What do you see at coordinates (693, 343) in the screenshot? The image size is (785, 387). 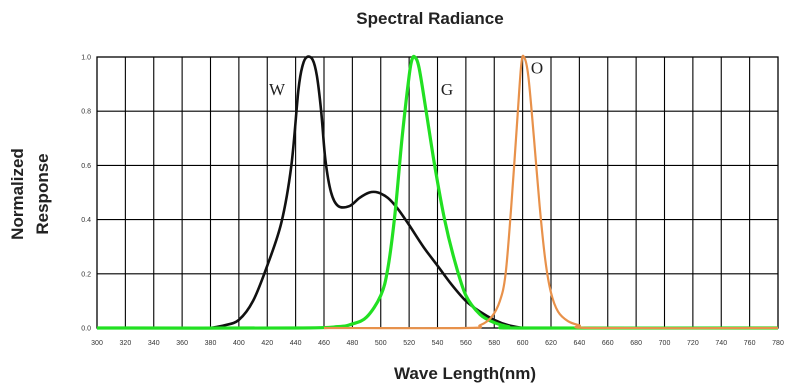 I see `x-tick-label: 720` at bounding box center [693, 343].